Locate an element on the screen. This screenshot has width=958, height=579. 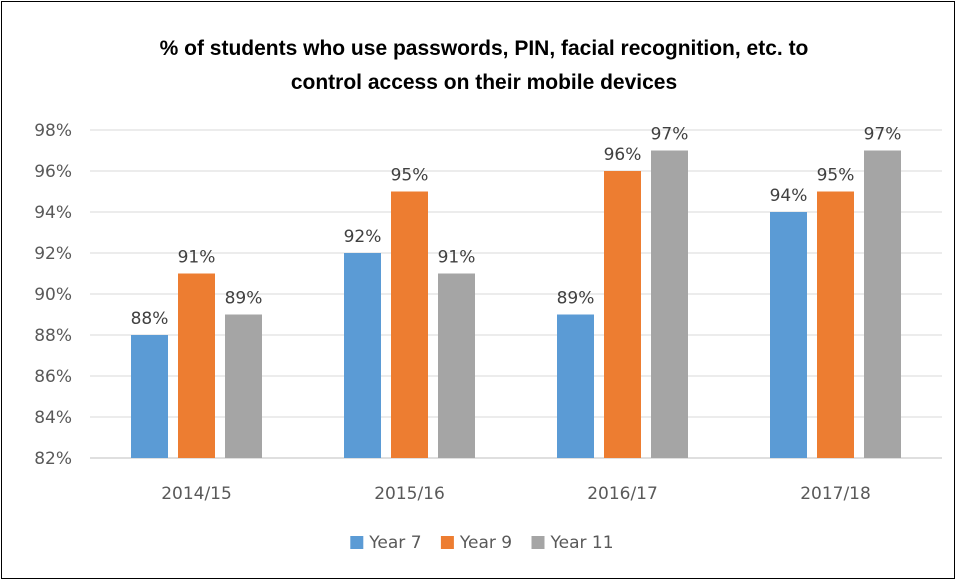
data-label: 94% is located at coordinates (789, 196).